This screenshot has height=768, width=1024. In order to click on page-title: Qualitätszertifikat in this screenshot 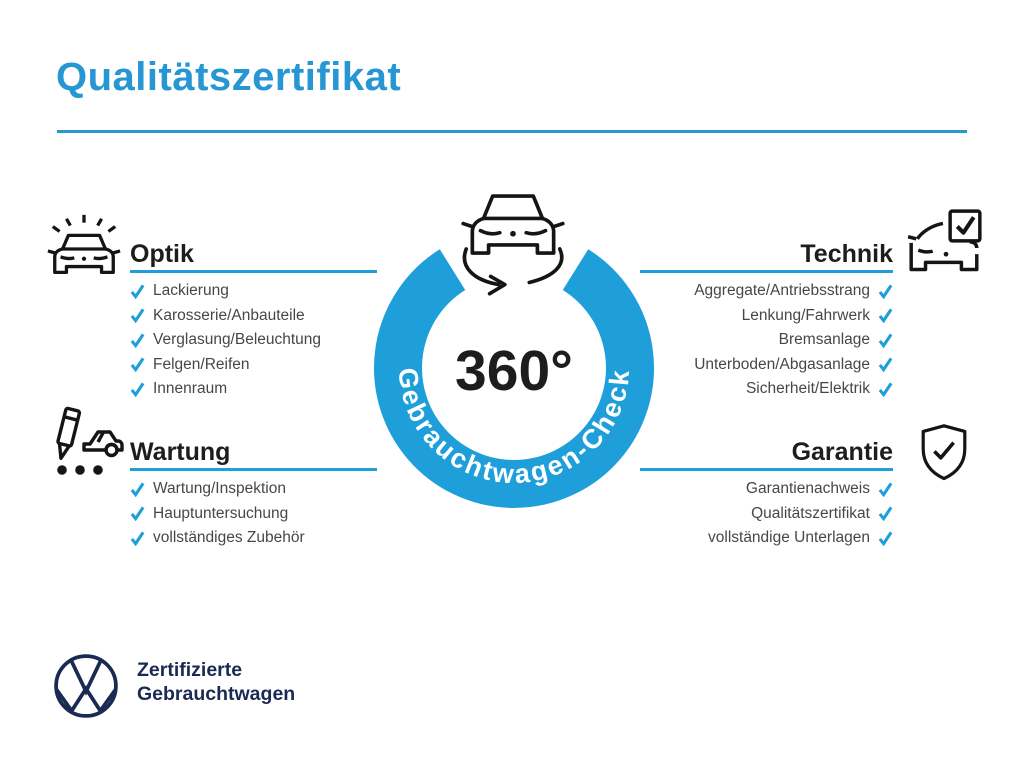, I will do `click(229, 77)`.